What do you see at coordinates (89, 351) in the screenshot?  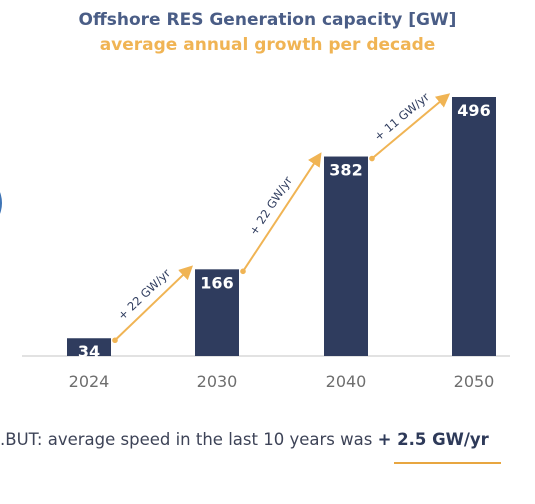 I see `bar-value-label: 34` at bounding box center [89, 351].